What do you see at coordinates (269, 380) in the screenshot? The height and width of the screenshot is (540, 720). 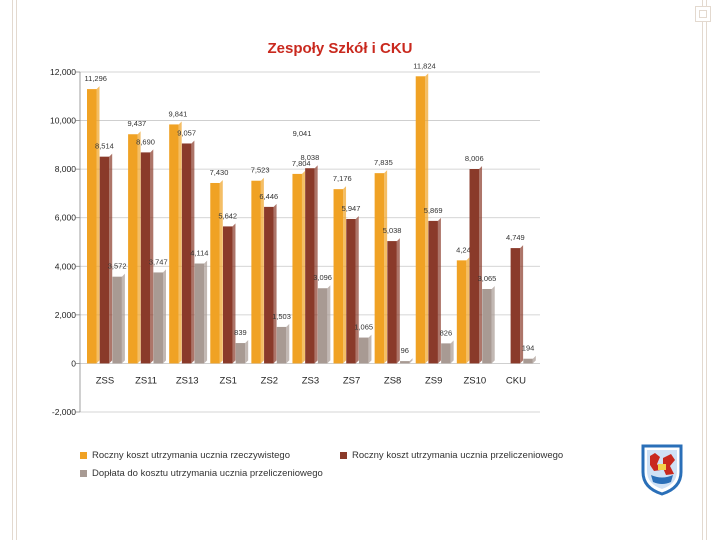 I see `x-tick-label: ZS2` at bounding box center [269, 380].